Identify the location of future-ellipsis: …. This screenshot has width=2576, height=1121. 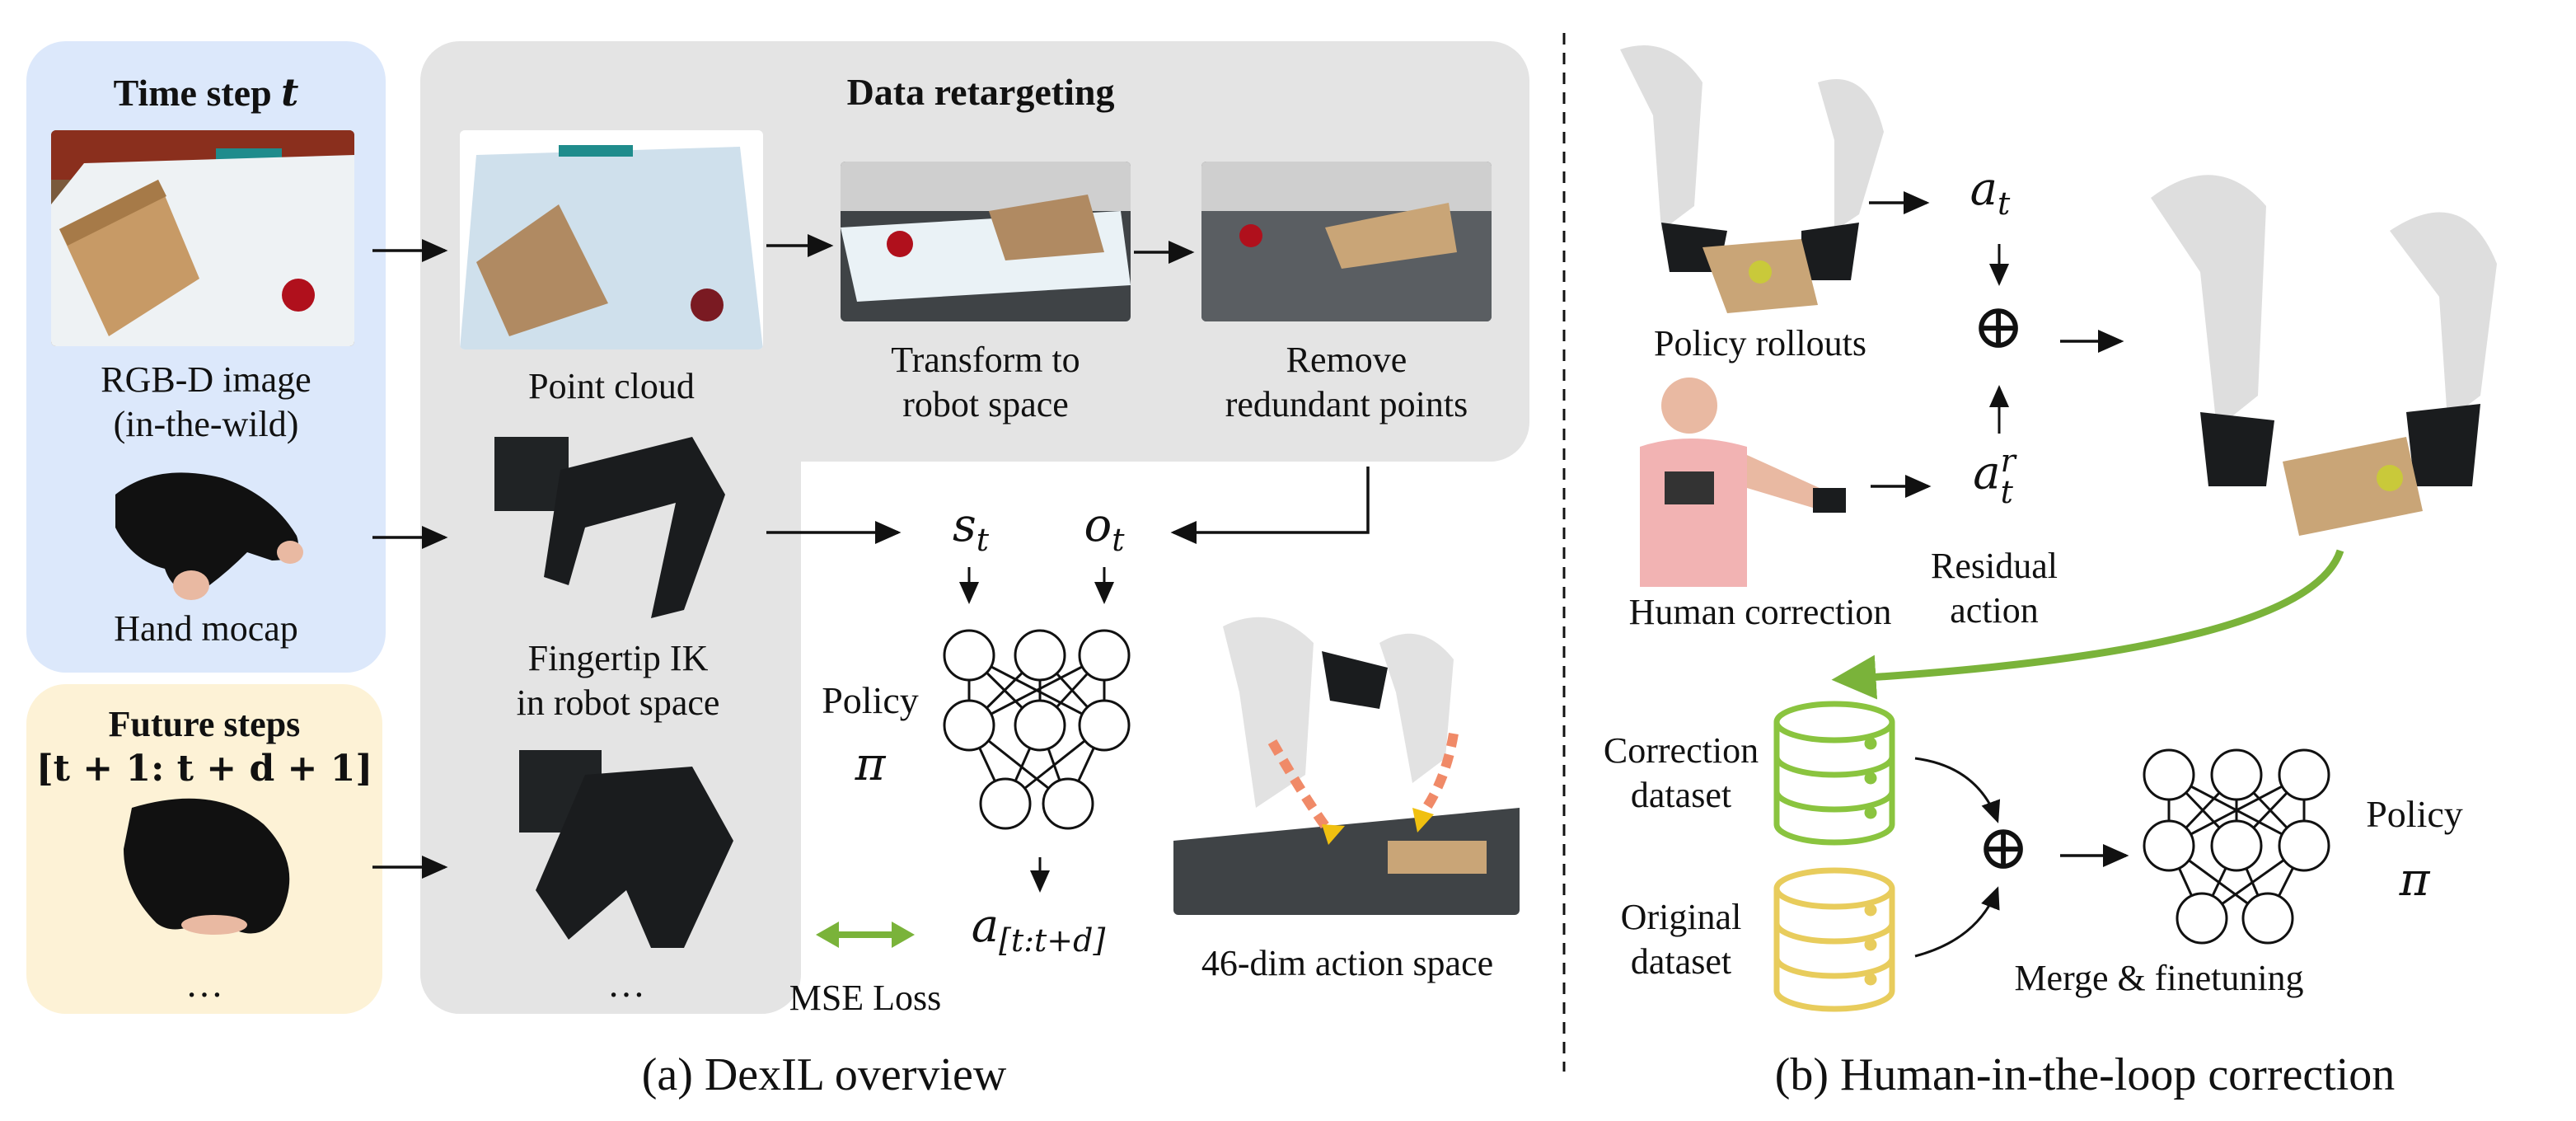
(204, 984).